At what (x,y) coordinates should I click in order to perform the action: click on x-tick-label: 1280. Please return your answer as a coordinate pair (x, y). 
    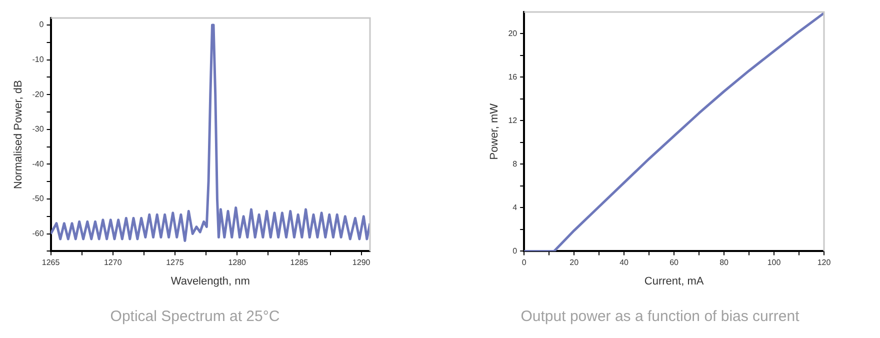
    Looking at the image, I should click on (237, 263).